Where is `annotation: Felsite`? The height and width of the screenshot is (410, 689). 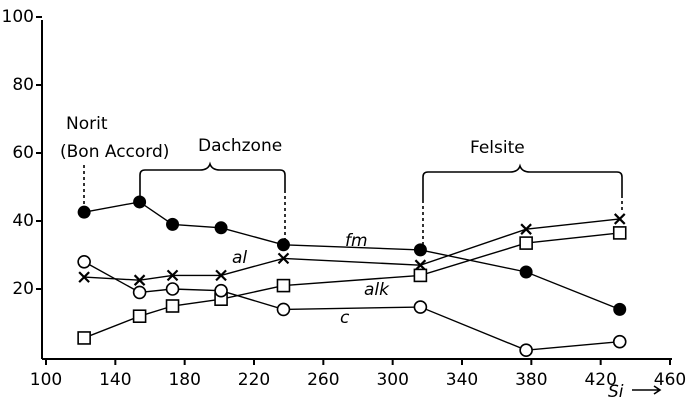 annotation: Felsite is located at coordinates (497, 148).